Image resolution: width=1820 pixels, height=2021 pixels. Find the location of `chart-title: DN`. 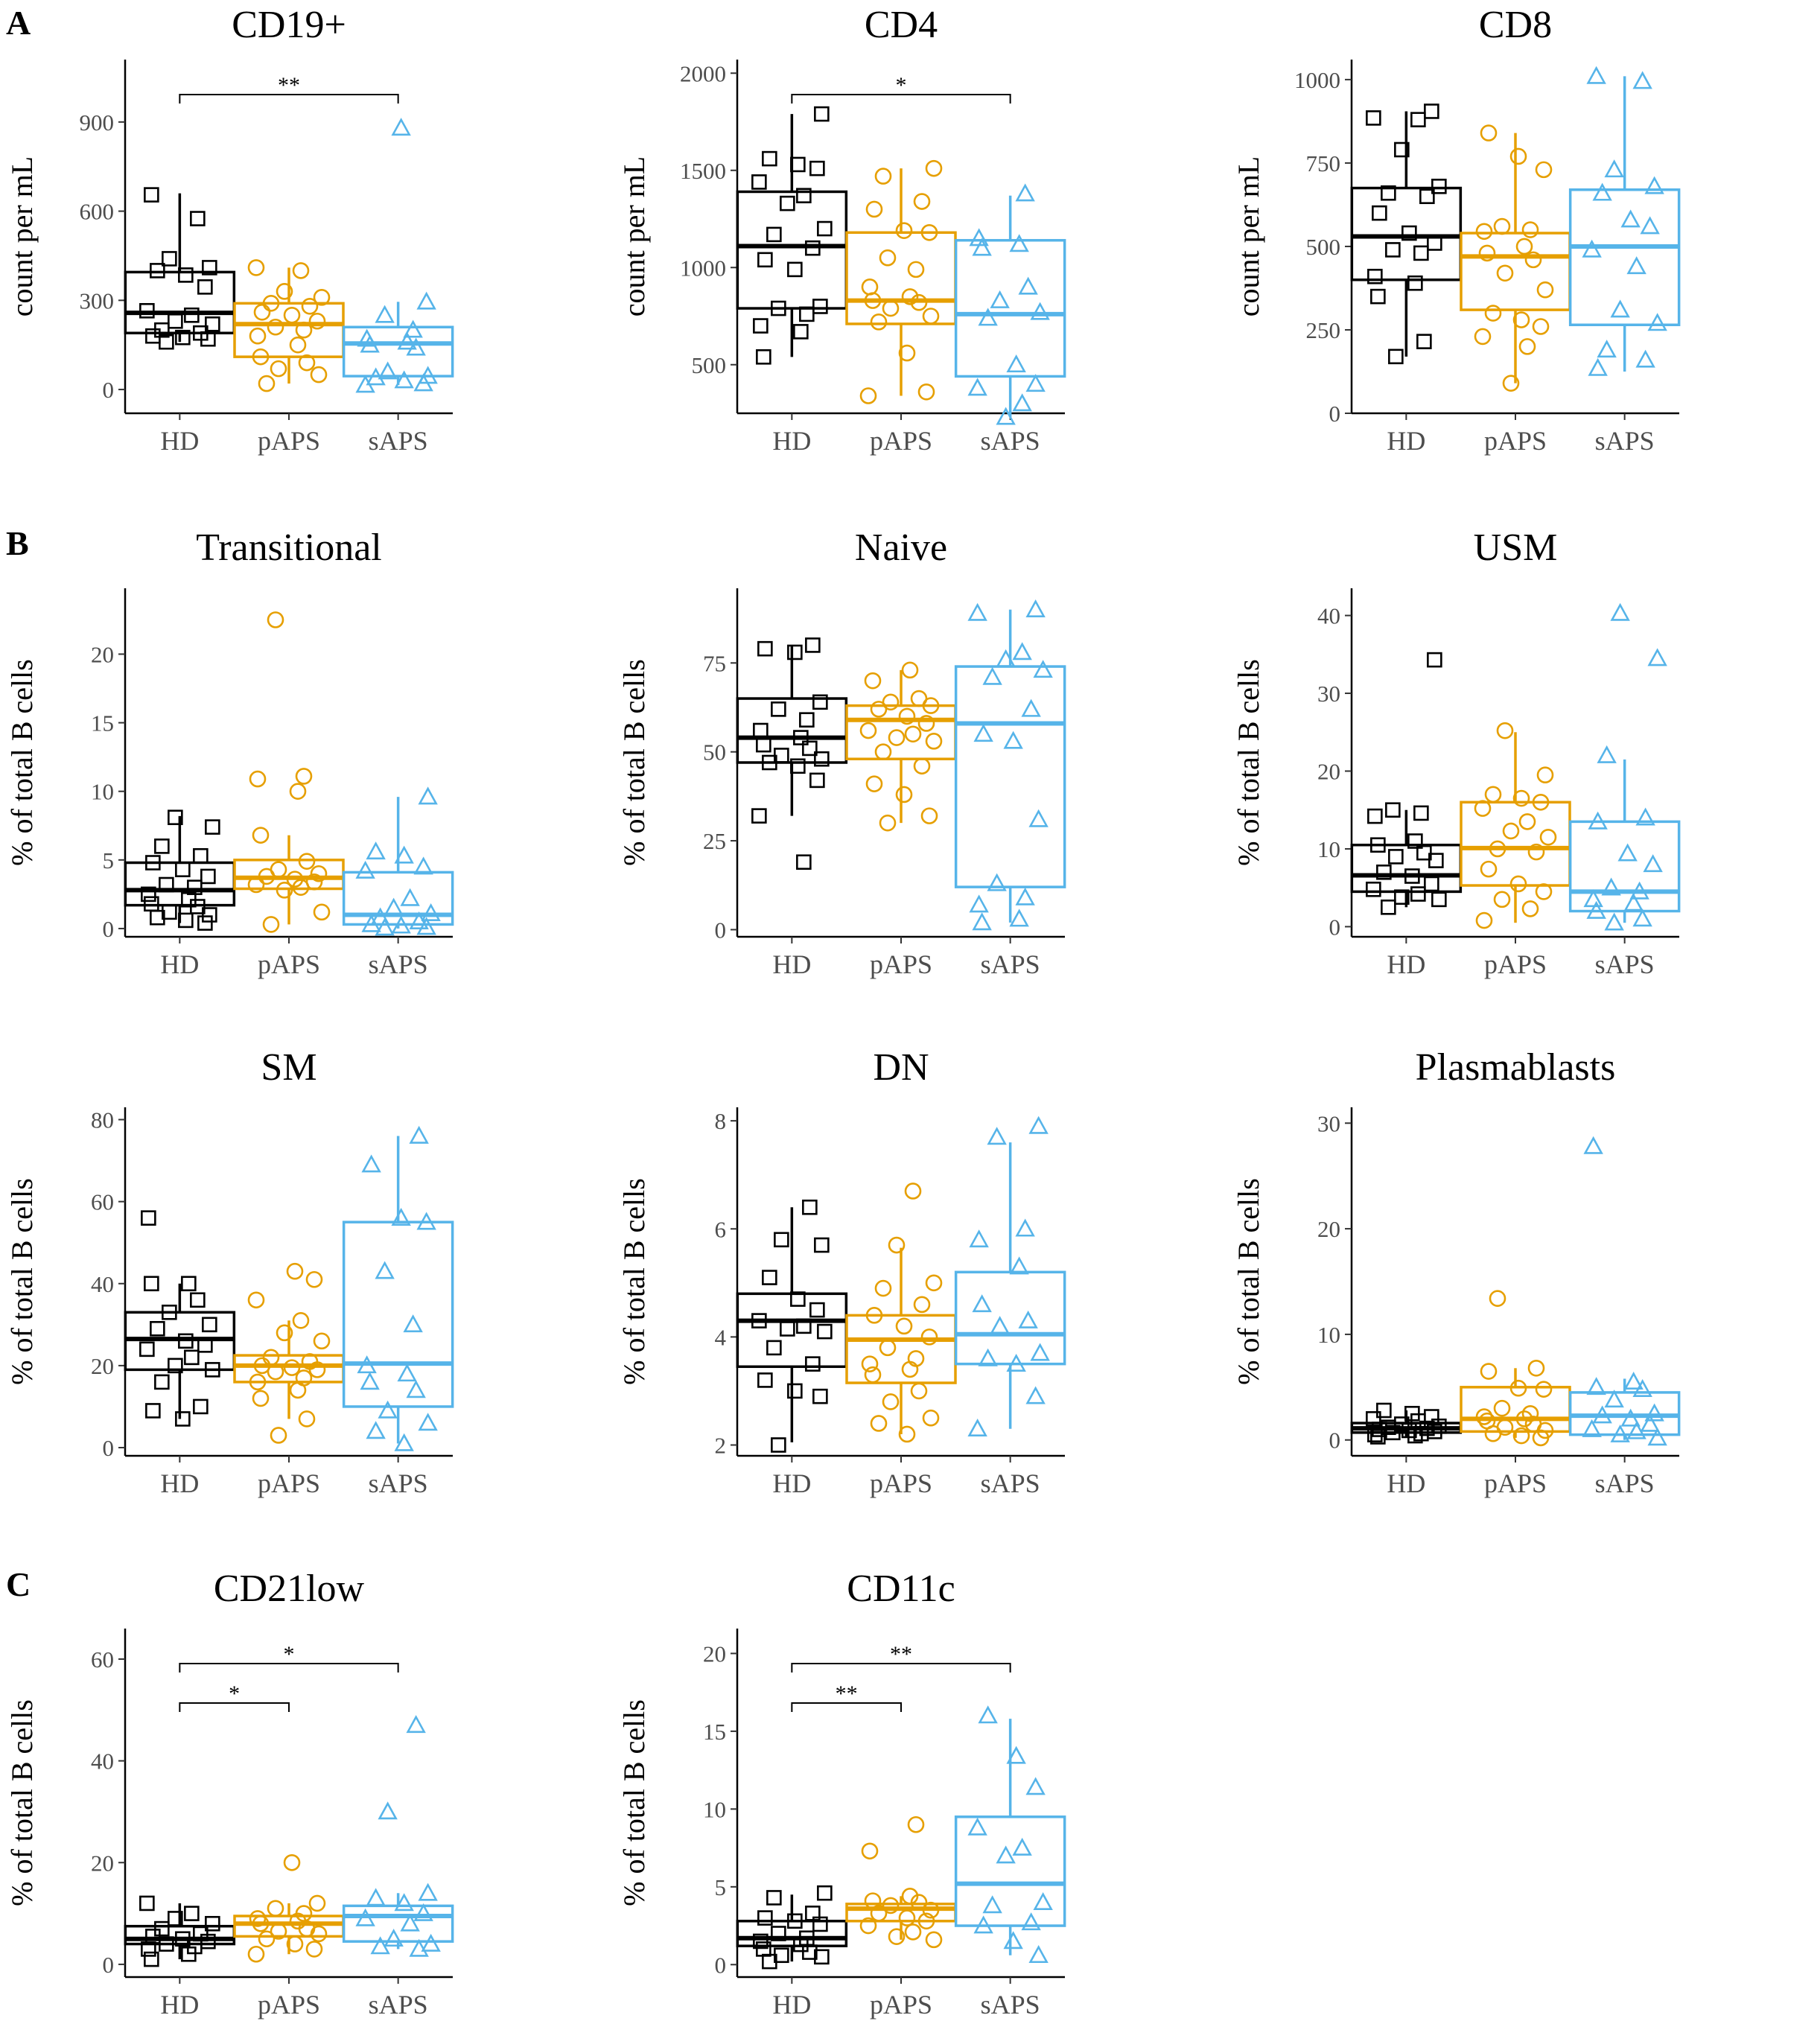

chart-title: DN is located at coordinates (901, 1067).